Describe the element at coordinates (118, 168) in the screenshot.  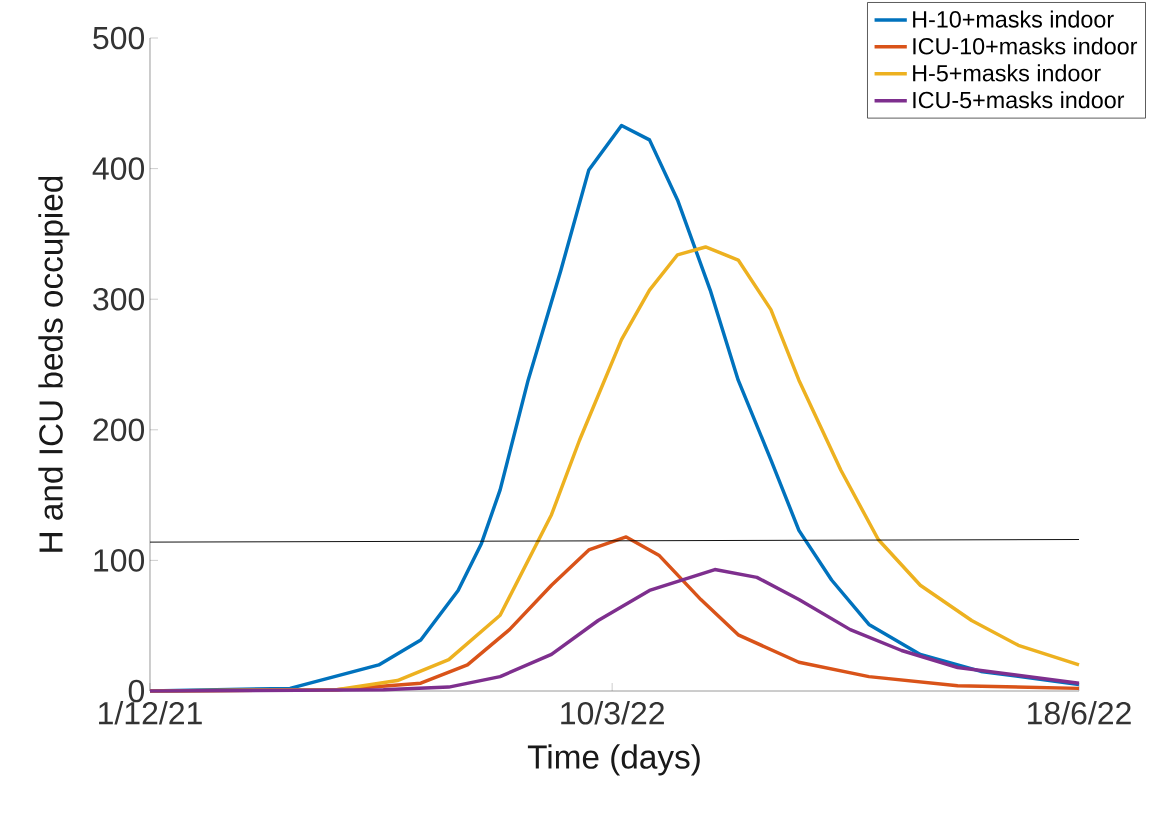
I see `y-tick-label: 400` at that location.